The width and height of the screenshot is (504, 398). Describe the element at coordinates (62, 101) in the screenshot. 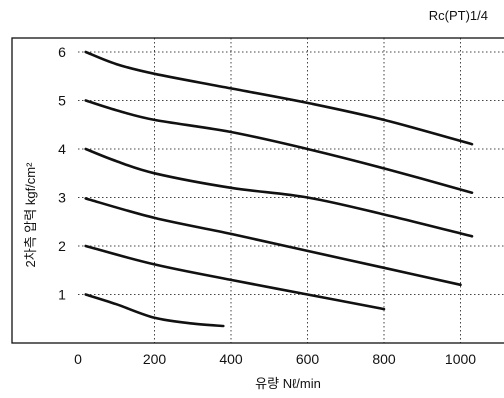

I see `y-tick-label-4: 5` at that location.